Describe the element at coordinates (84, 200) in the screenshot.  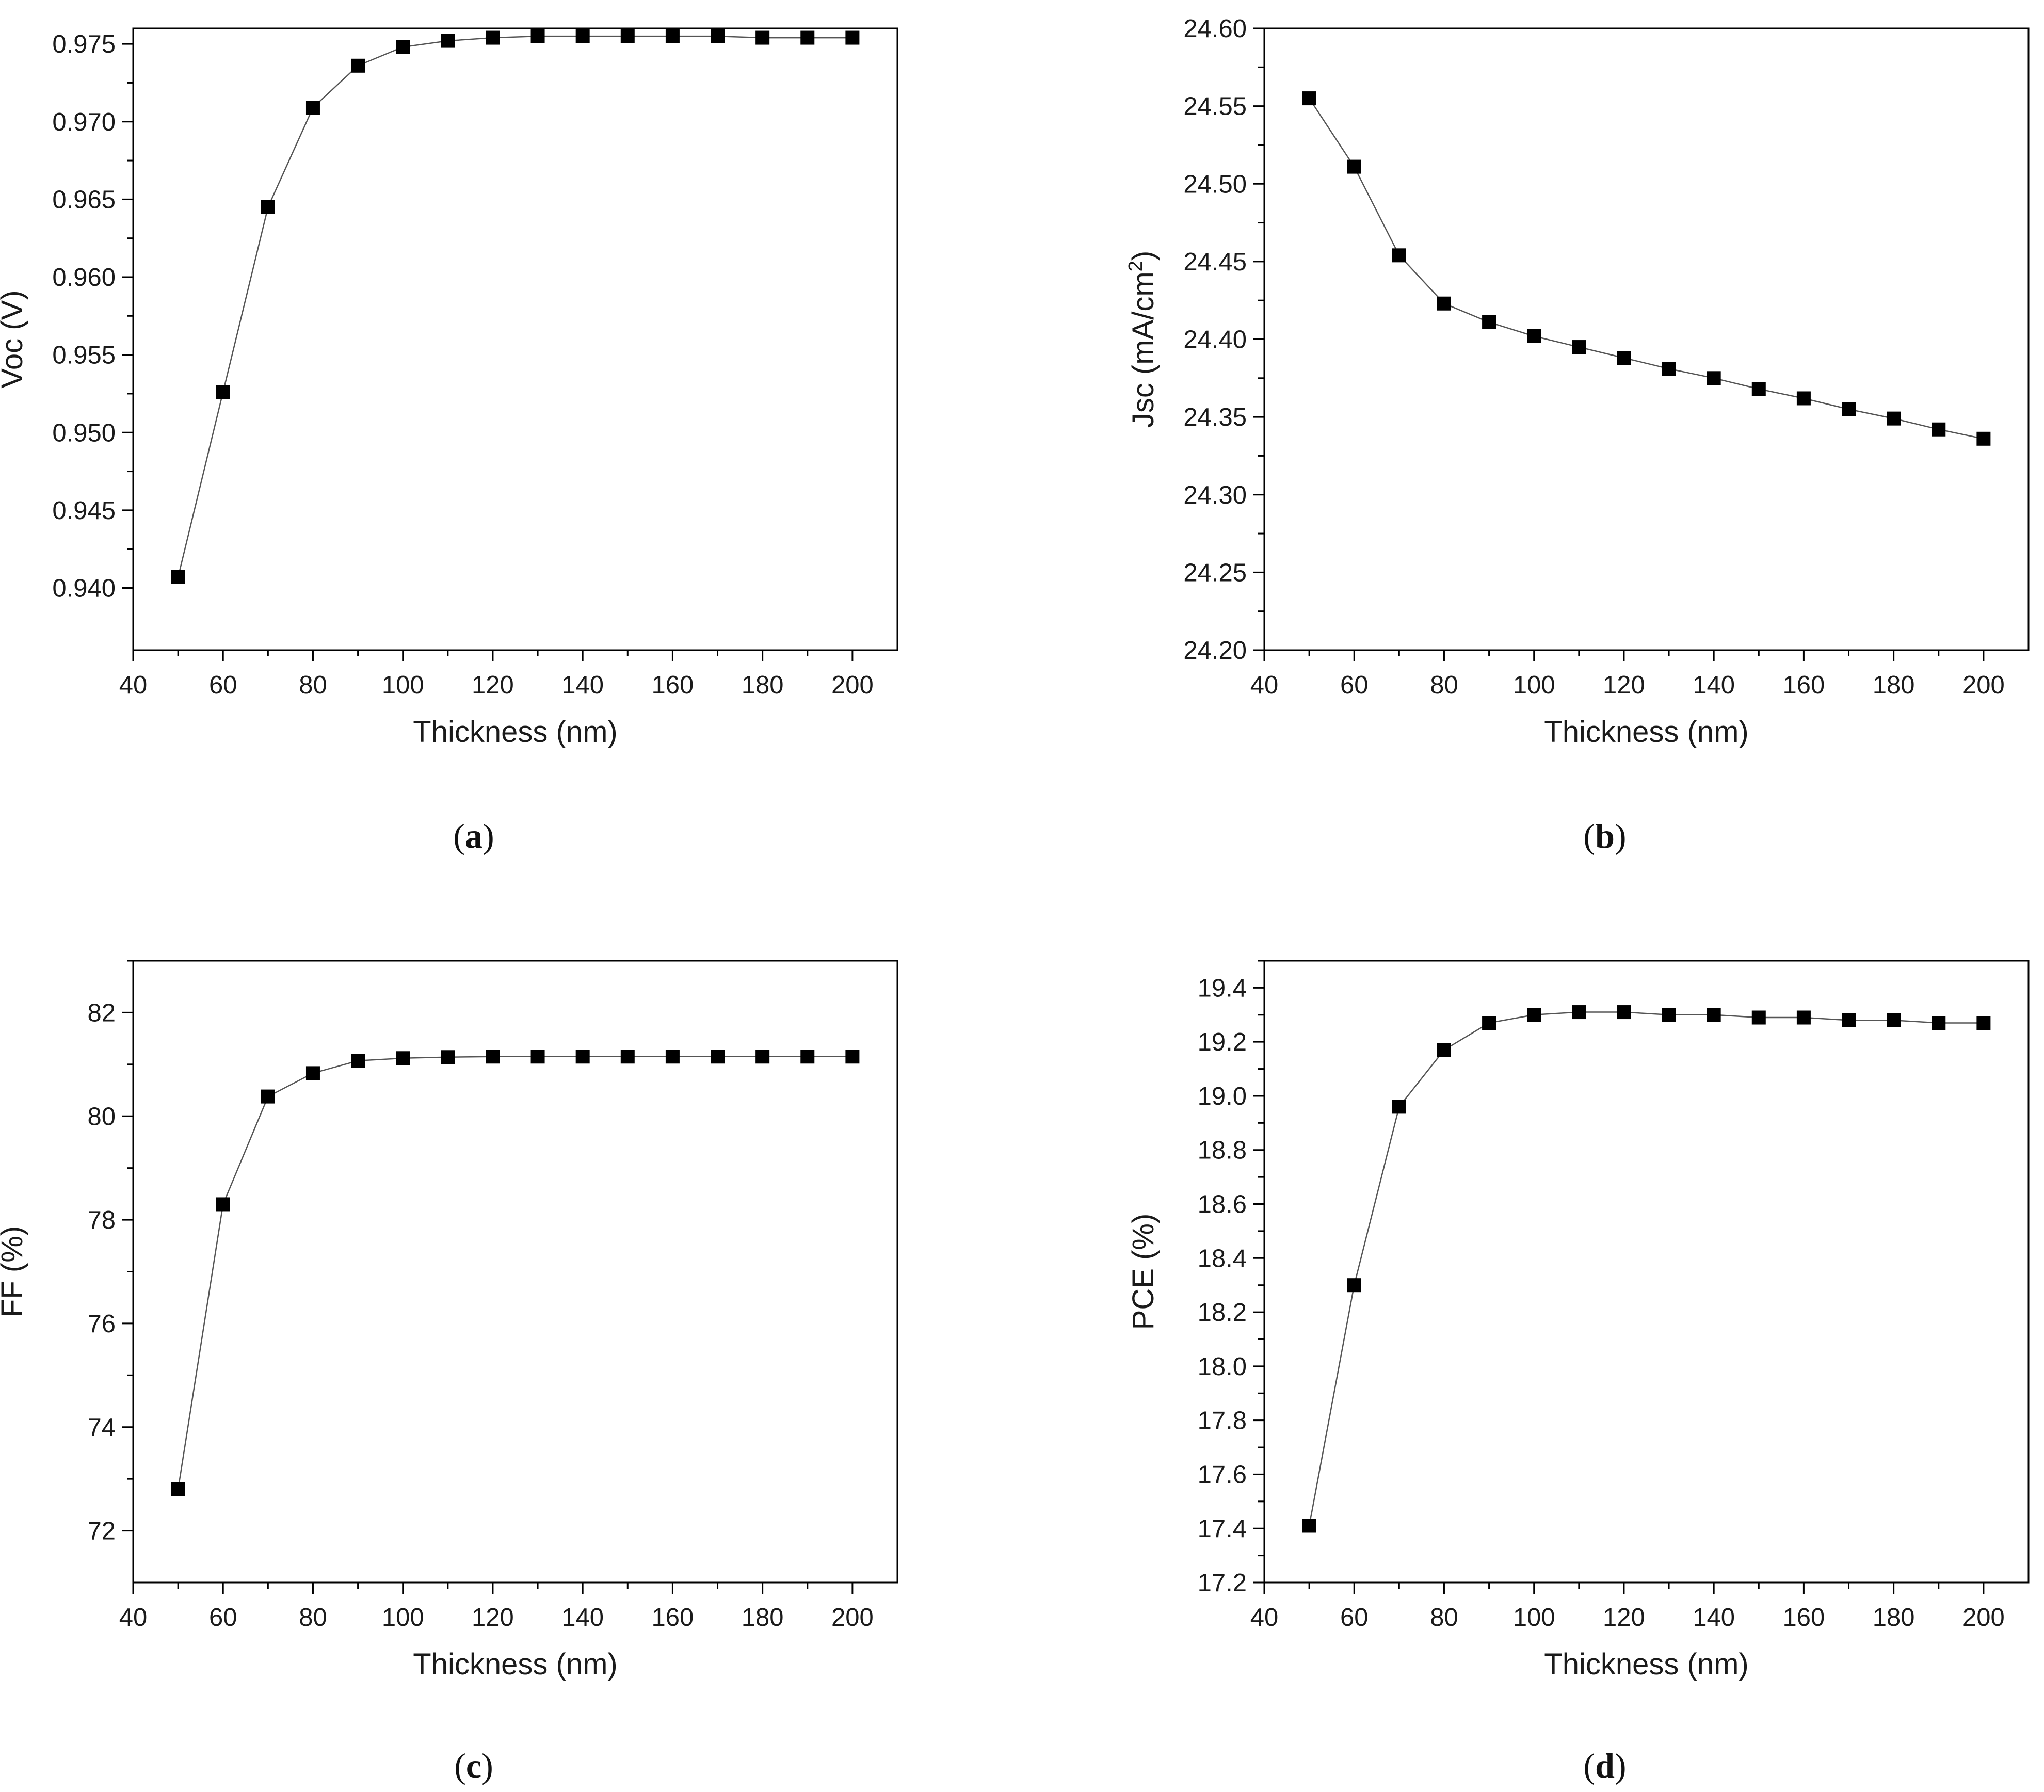
I see `y-tick-label: 0.965` at that location.